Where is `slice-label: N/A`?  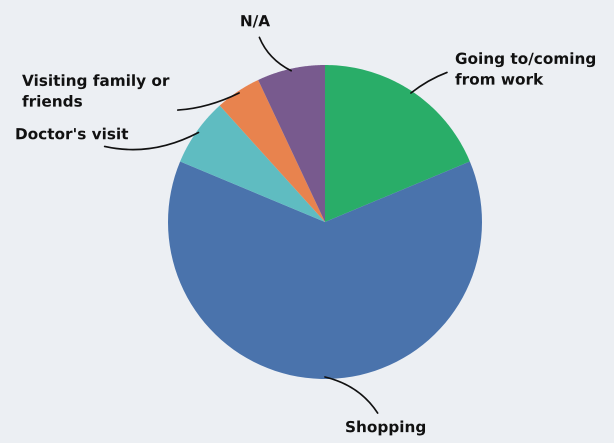
slice-label: N/A is located at coordinates (255, 21).